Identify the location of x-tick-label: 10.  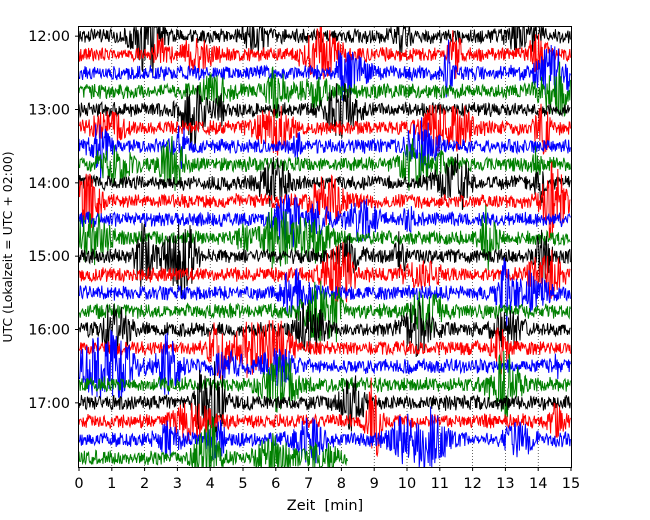
(407, 484).